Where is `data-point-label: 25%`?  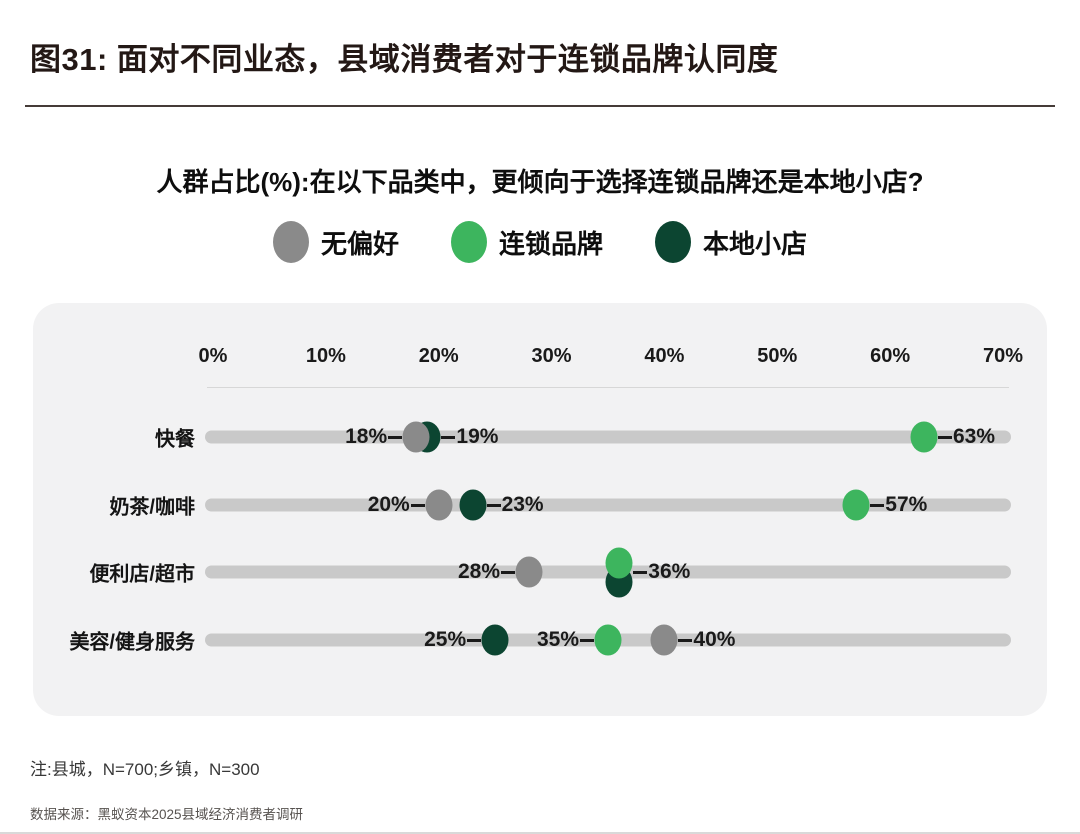
data-point-label: 25% is located at coordinates (453, 640).